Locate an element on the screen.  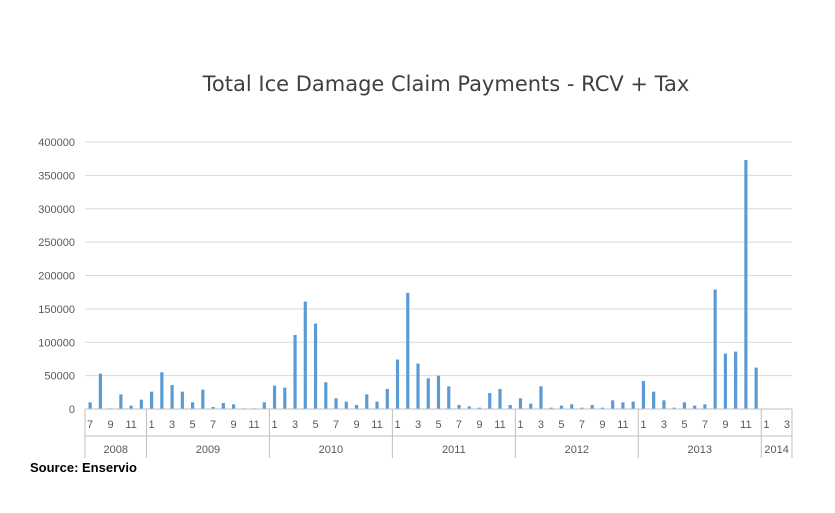
y-tick-label: 50000 is located at coordinates (59, 377).